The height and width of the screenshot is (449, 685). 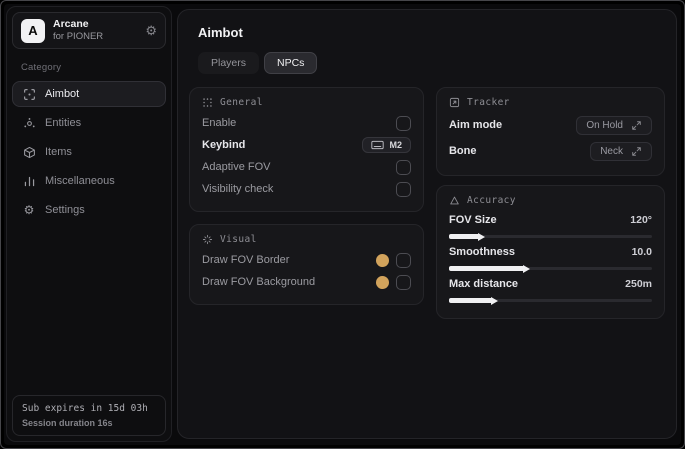 I want to click on bars-icon, so click(x=29, y=181).